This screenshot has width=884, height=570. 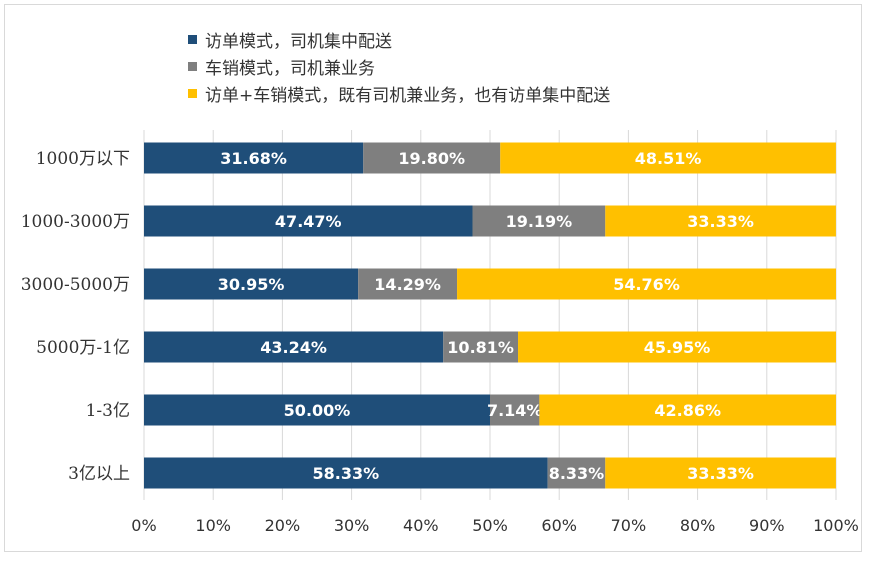 What do you see at coordinates (83, 348) in the screenshot?
I see `category-label: 5000万-1亿` at bounding box center [83, 348].